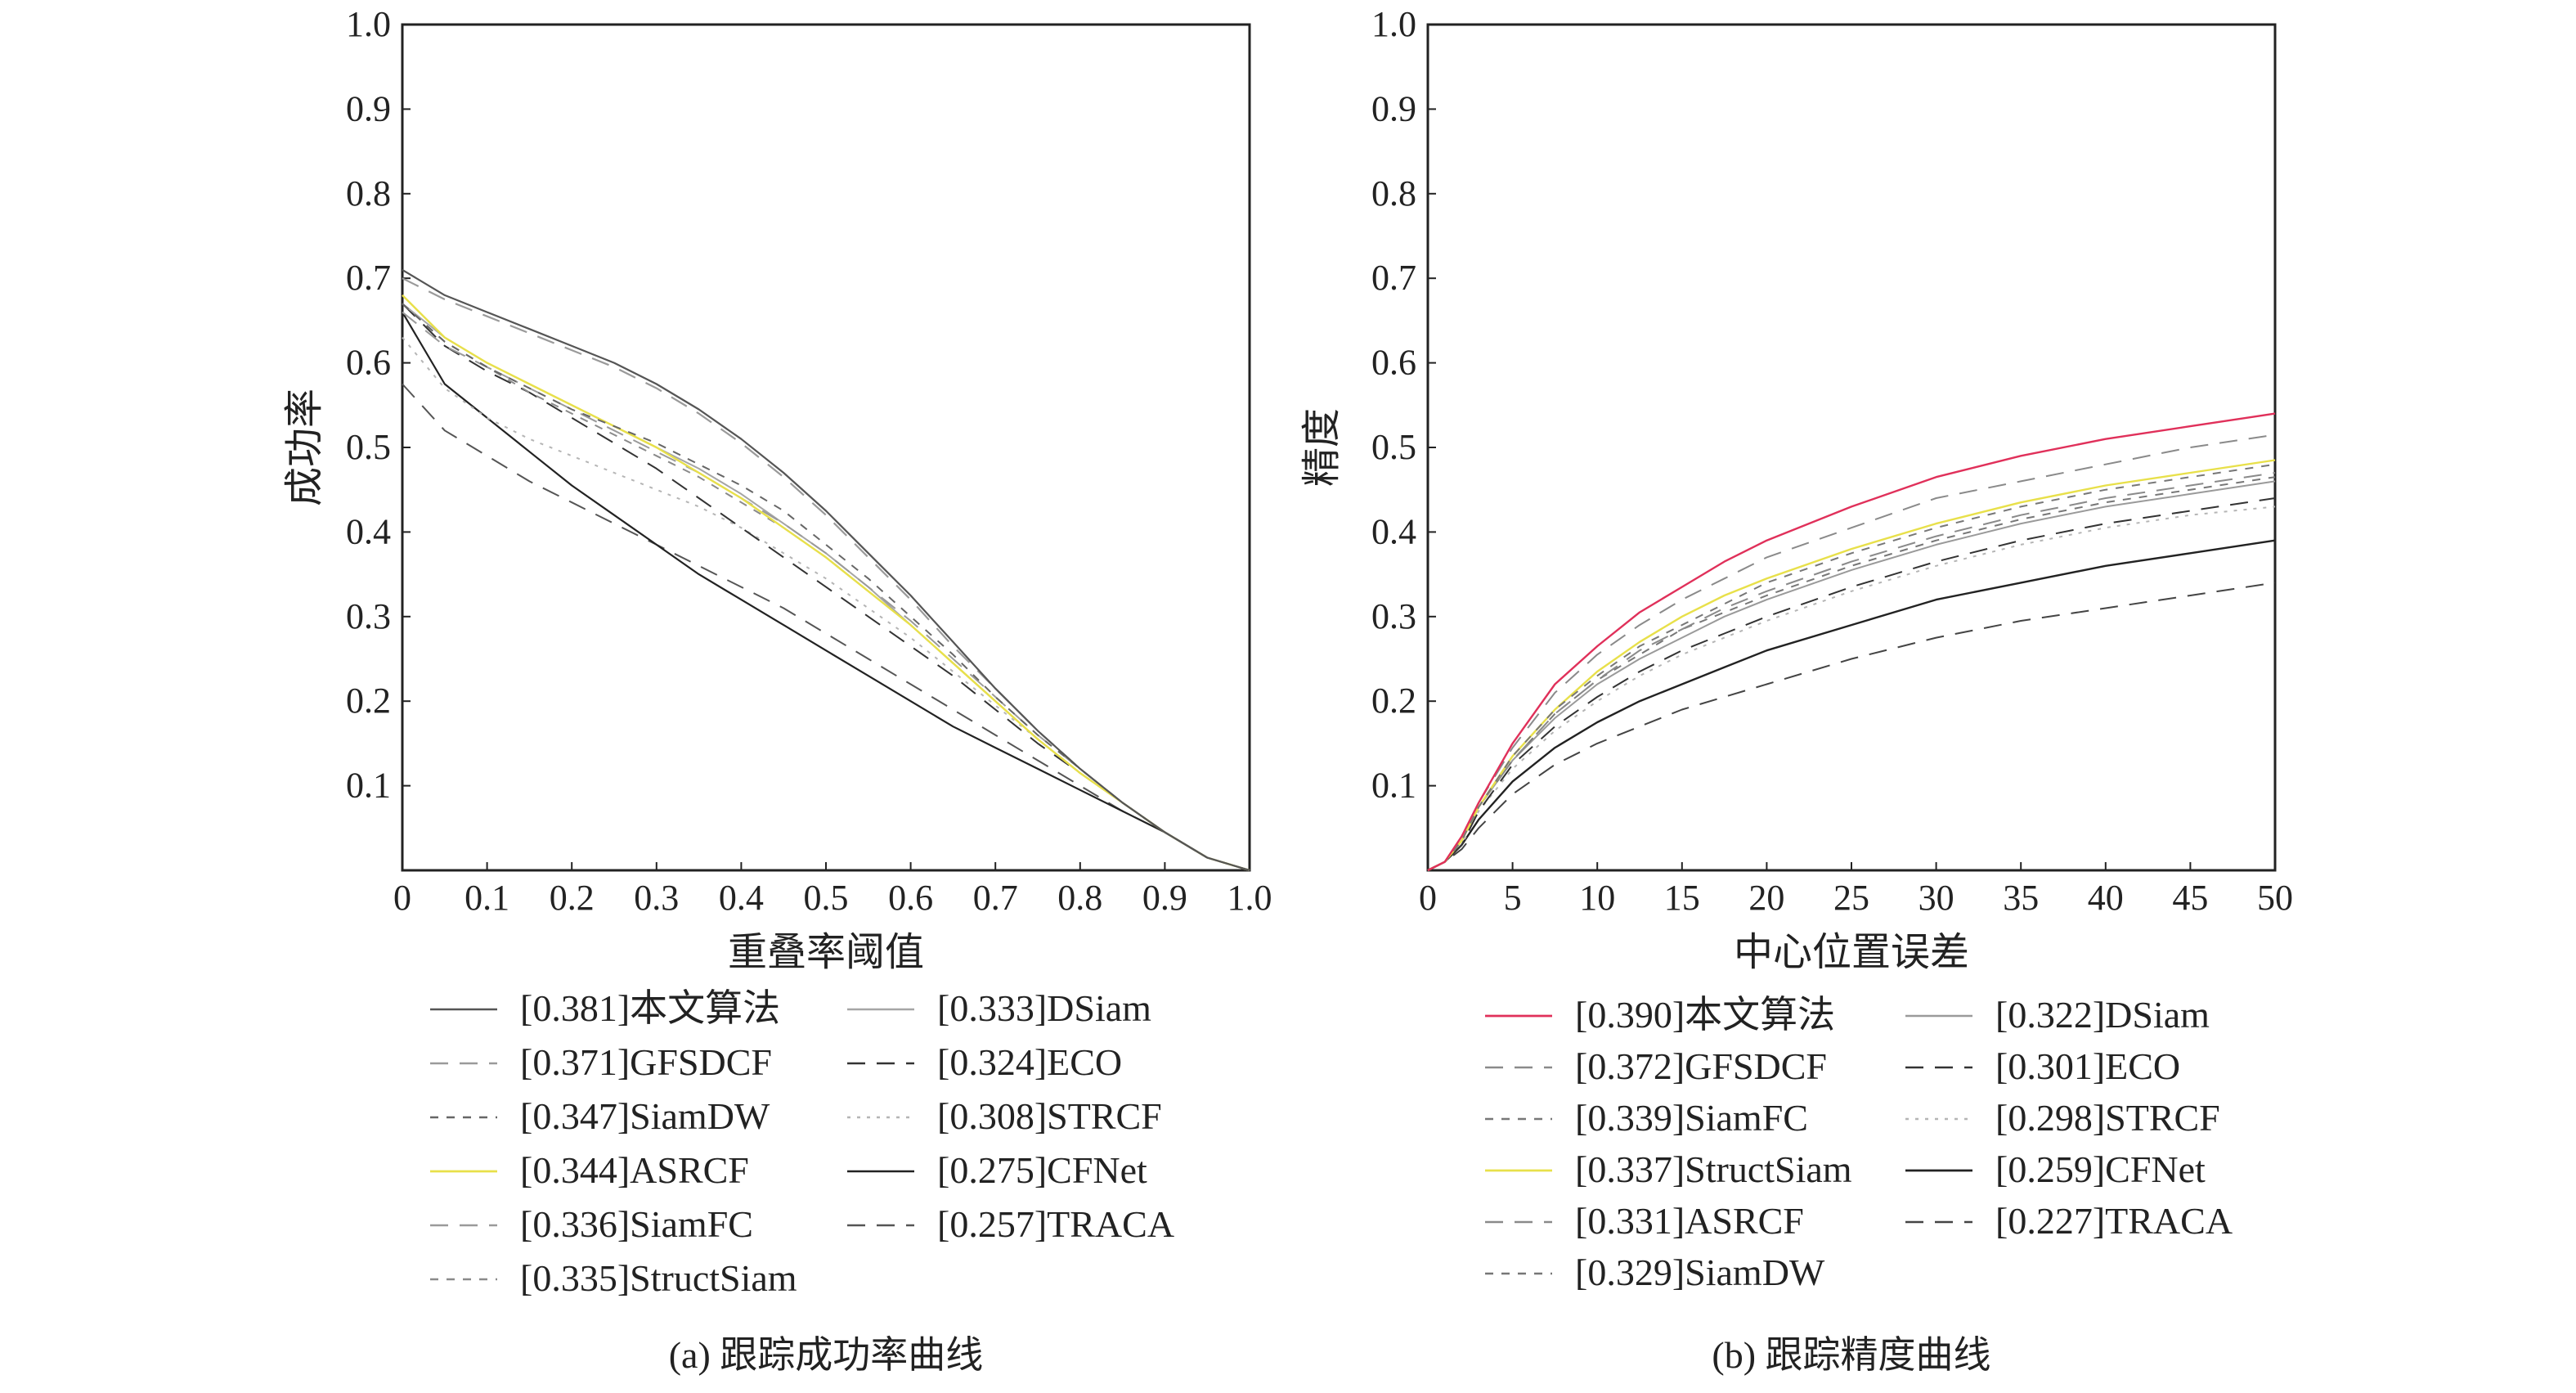 This screenshot has width=2576, height=1393. What do you see at coordinates (1250, 898) in the screenshot?
I see `x-tick-label: 1.0` at bounding box center [1250, 898].